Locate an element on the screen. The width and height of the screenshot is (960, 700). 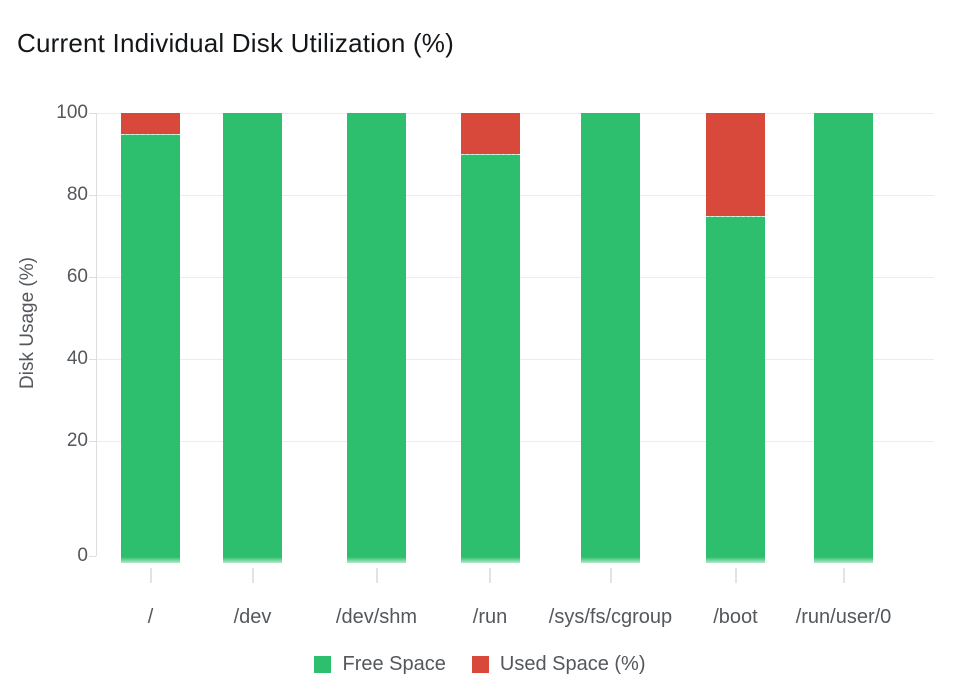
y-tick-label: 100 is located at coordinates (72, 112).